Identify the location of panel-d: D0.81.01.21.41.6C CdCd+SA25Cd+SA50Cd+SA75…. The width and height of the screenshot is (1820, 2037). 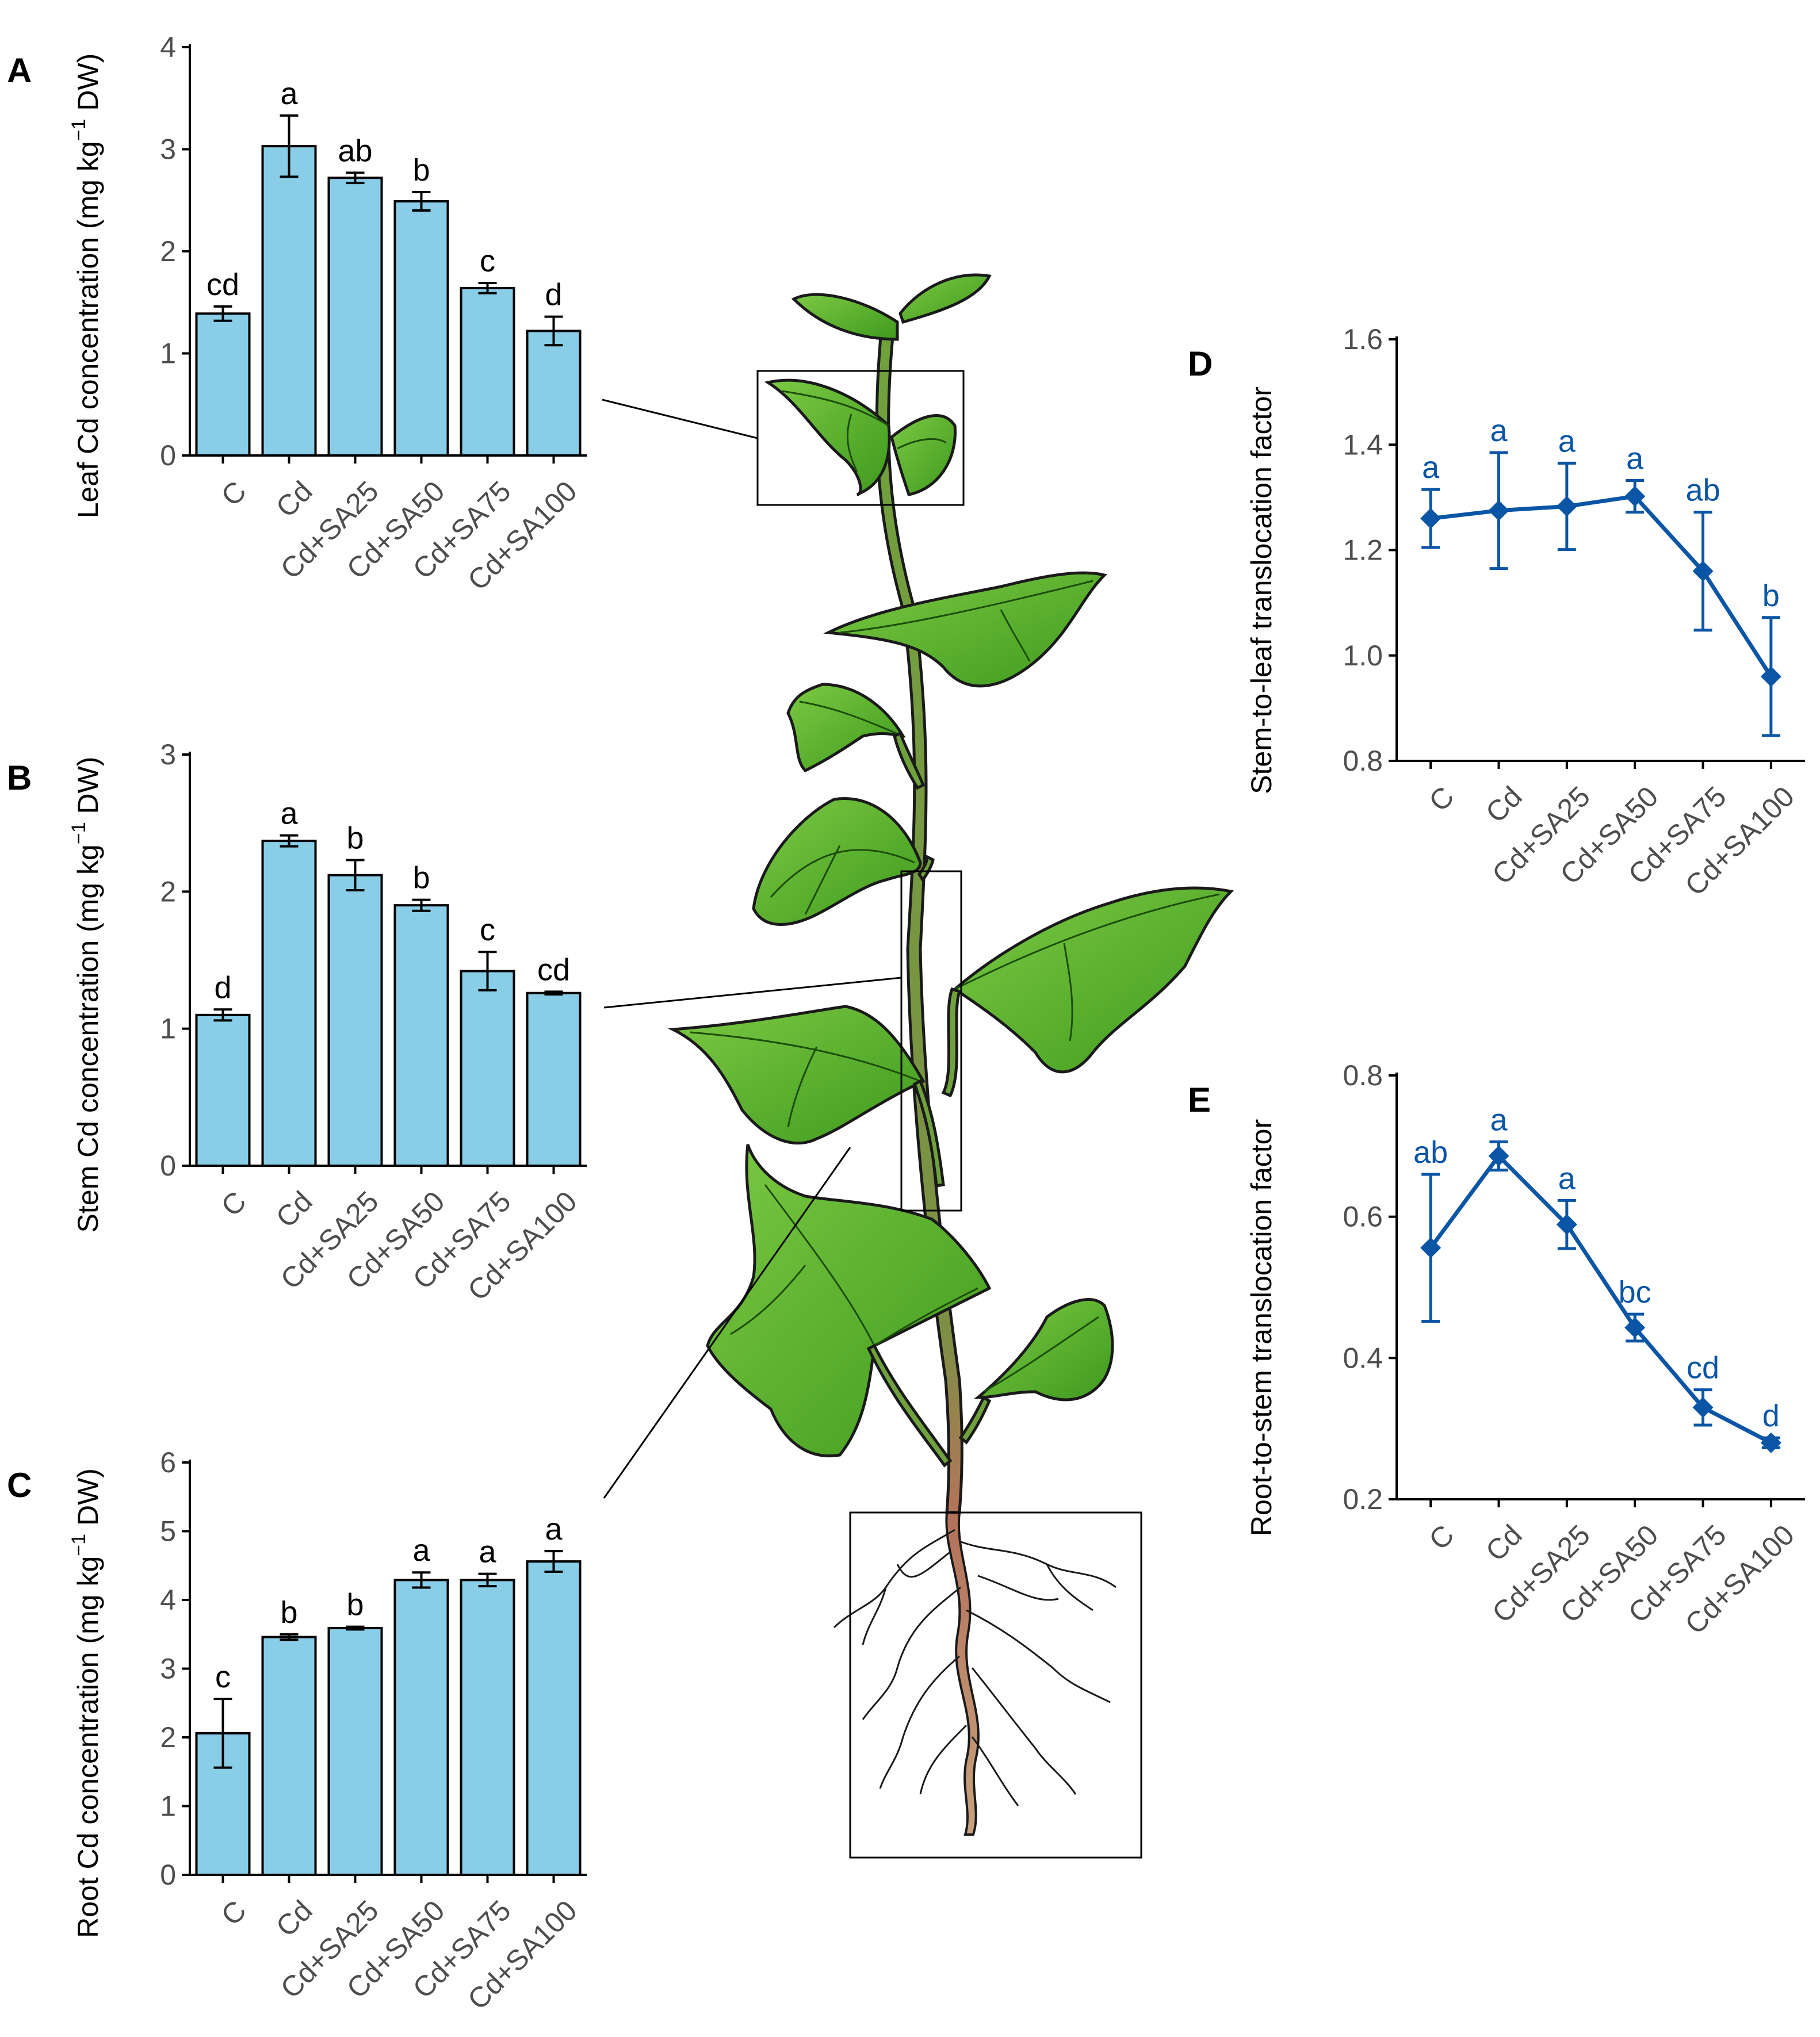
(1497, 612).